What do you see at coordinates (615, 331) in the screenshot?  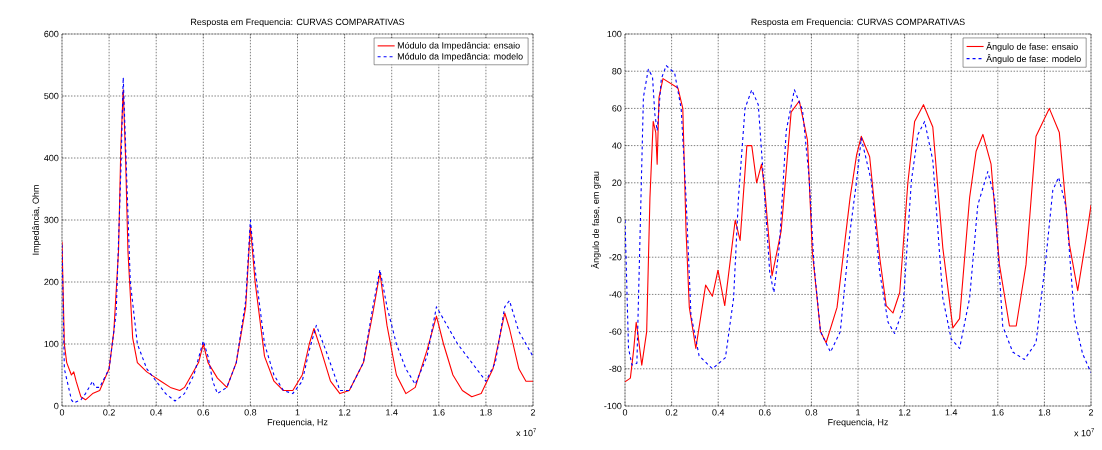 I see `y-tick-label: -60` at bounding box center [615, 331].